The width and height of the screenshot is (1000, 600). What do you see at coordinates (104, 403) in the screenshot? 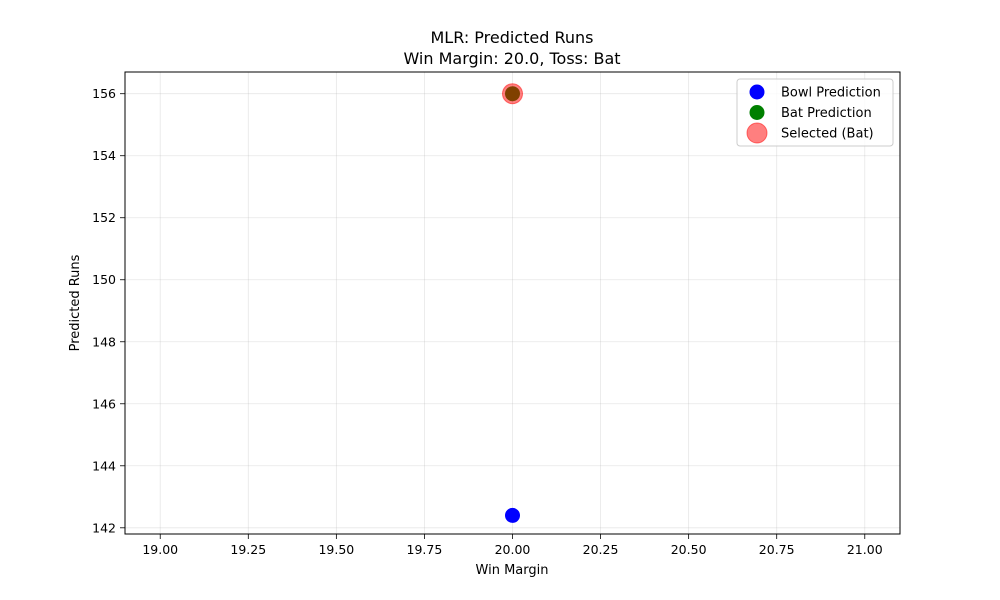
I see `y-tick-label: 146` at bounding box center [104, 403].